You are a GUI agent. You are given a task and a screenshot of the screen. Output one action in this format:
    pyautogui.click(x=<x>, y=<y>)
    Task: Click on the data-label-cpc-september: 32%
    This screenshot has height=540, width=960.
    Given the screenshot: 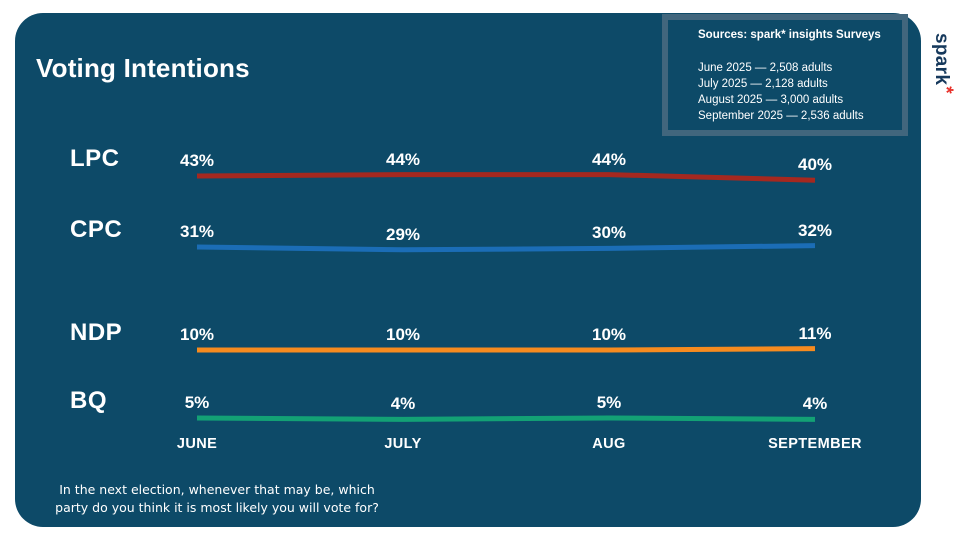 What is the action you would take?
    pyautogui.click(x=815, y=230)
    